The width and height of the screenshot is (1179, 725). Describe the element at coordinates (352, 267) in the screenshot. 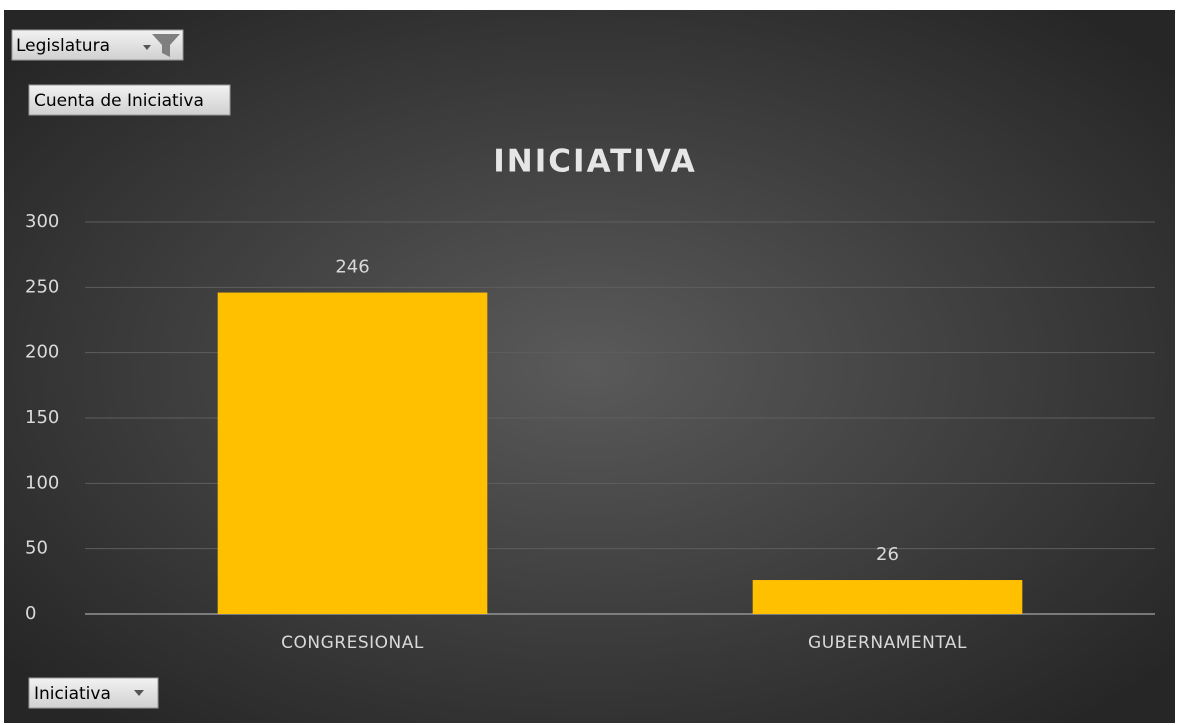

I see `data-label: 246` at that location.